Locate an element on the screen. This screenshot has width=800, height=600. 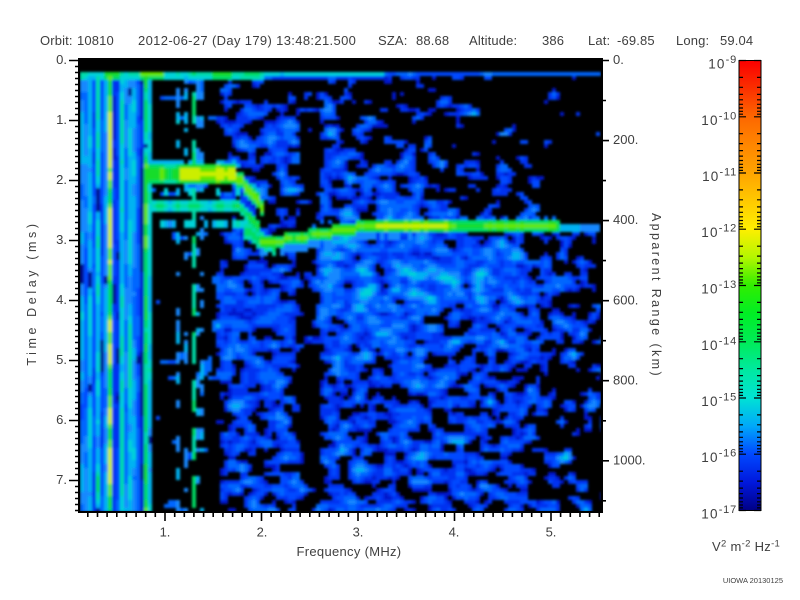
svg-text: SZA: is located at coordinates (393, 40).